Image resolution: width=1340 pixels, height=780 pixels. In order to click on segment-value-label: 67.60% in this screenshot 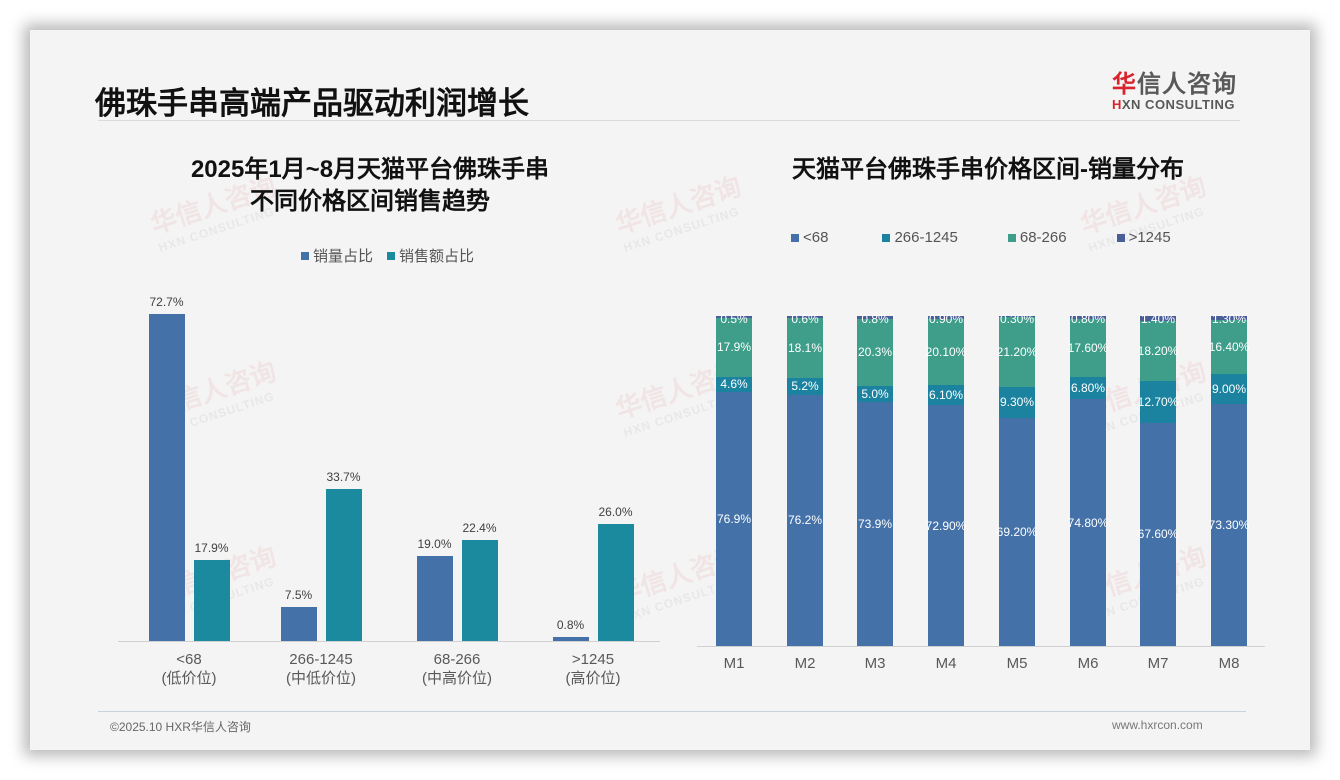, I will do `click(1158, 534)`.